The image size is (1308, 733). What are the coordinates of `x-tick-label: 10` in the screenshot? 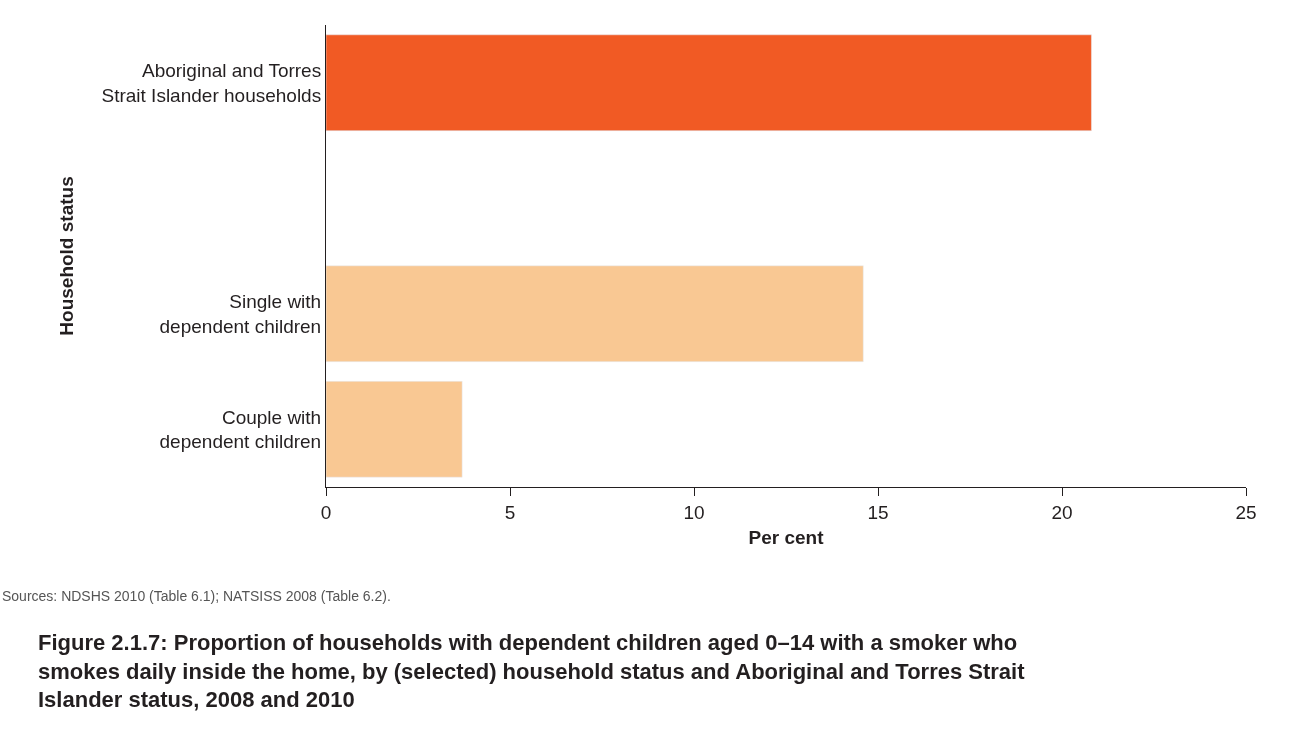 It's located at (694, 512).